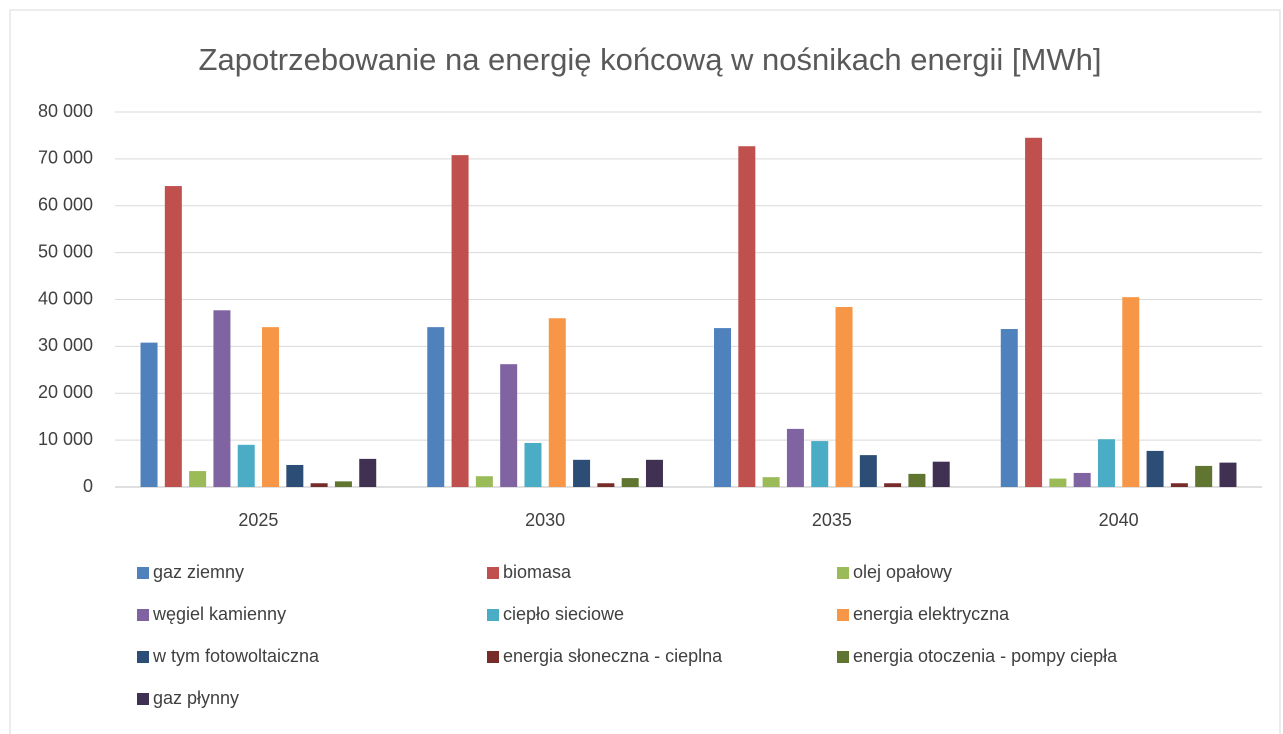 Image resolution: width=1283 pixels, height=734 pixels. Describe the element at coordinates (88, 486) in the screenshot. I see `y-tick-label: 0` at that location.